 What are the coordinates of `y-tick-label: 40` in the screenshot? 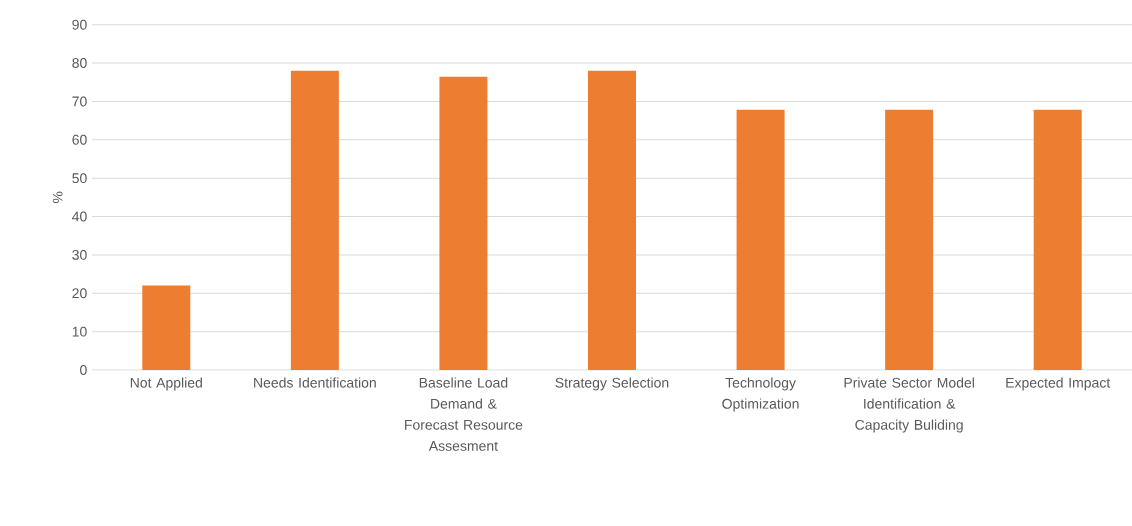 It's located at (79, 216).